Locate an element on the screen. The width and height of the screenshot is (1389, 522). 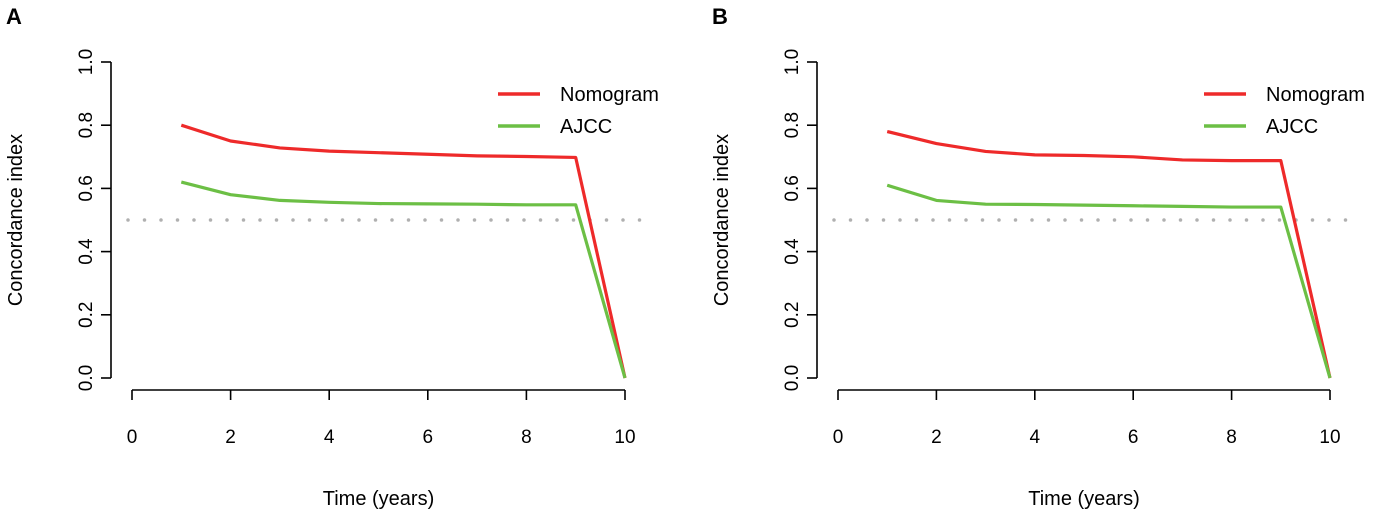
panel-label: A is located at coordinates (14, 16).